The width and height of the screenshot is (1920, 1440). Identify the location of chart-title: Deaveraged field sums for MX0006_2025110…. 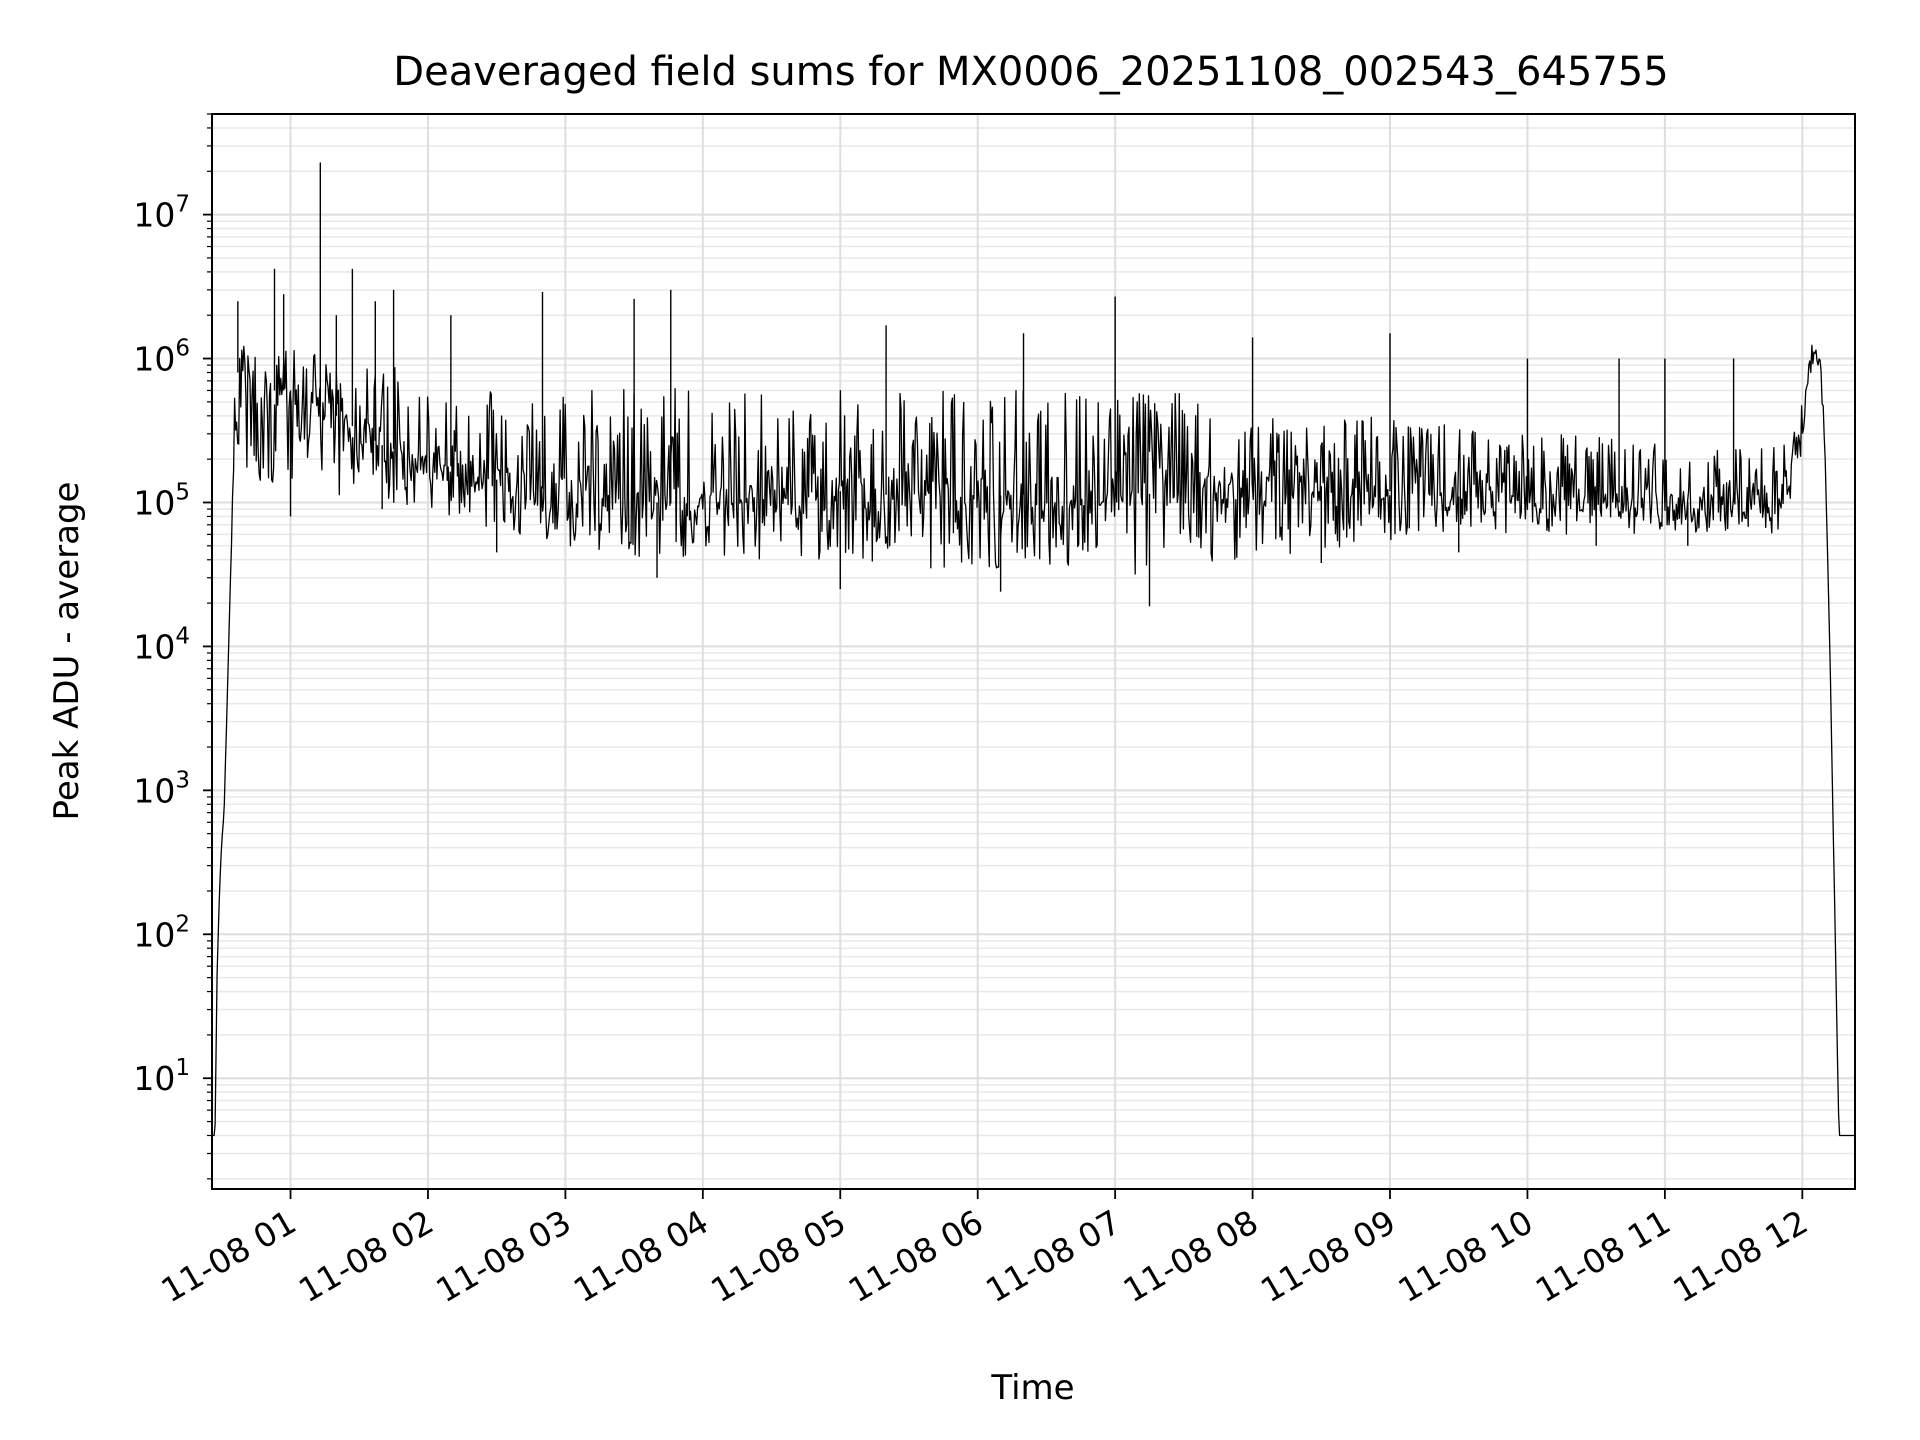
(1030, 72).